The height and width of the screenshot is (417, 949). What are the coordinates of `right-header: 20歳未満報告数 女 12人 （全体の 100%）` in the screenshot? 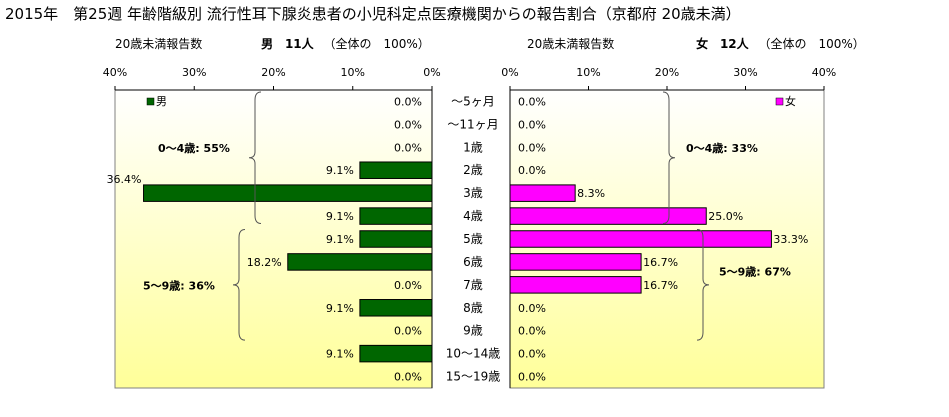 It's located at (696, 43).